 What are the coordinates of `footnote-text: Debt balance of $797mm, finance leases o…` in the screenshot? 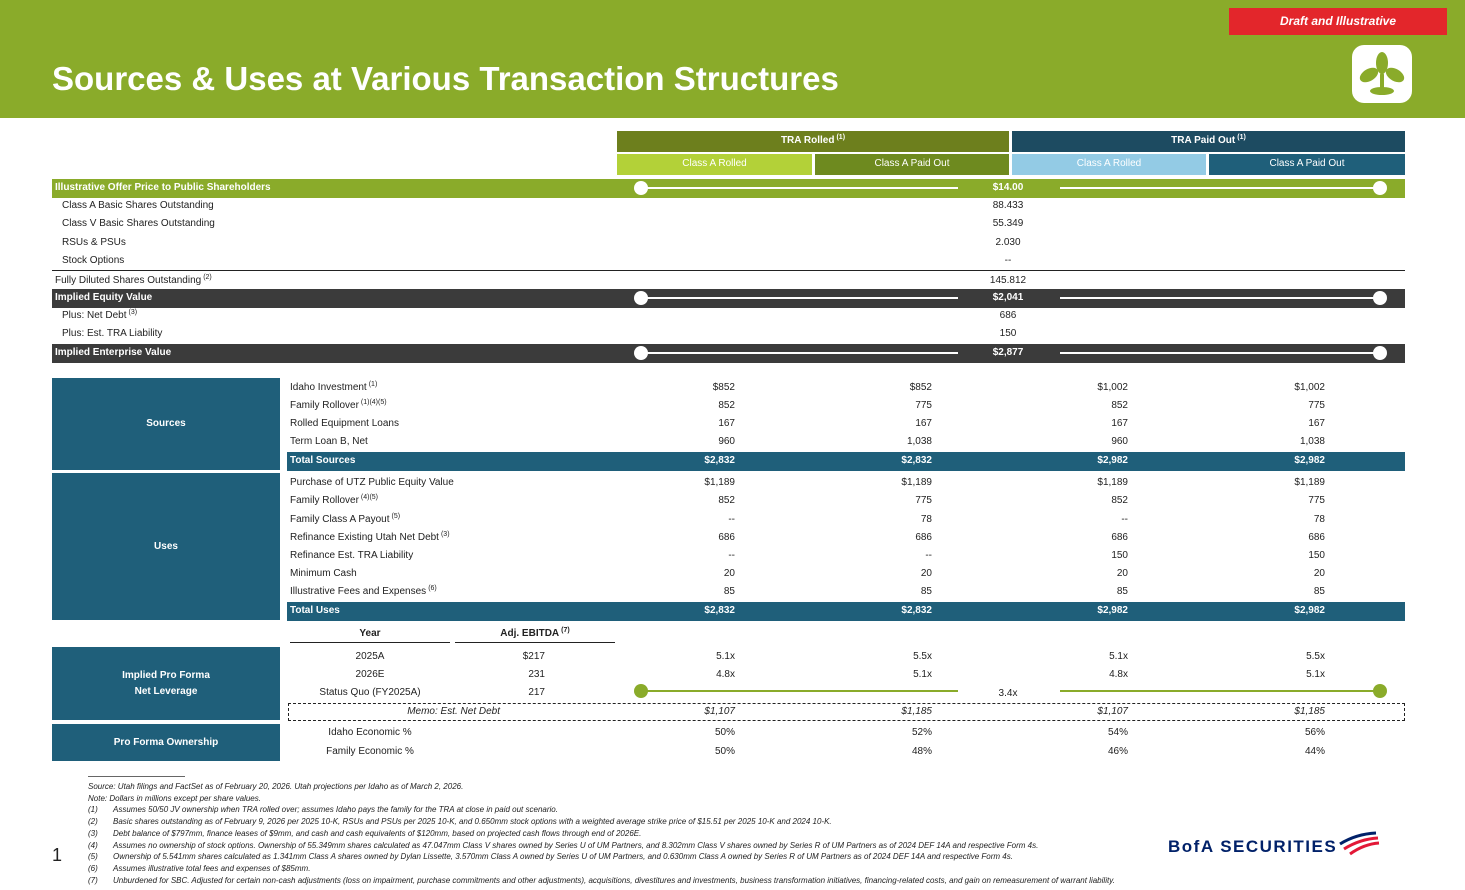 It's located at (377, 833).